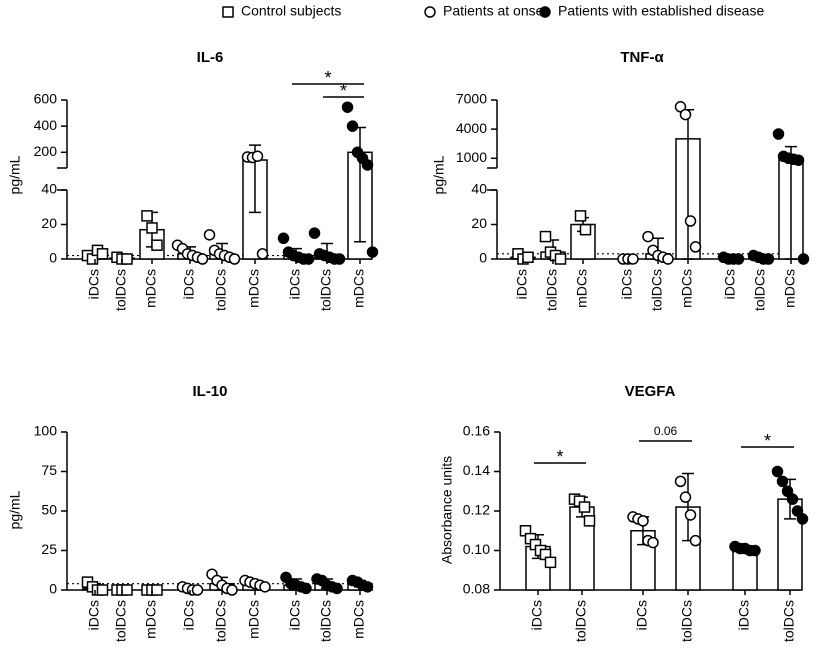 Image resolution: width=829 pixels, height=651 pixels. I want to click on y-tick-label: 50, so click(49, 510).